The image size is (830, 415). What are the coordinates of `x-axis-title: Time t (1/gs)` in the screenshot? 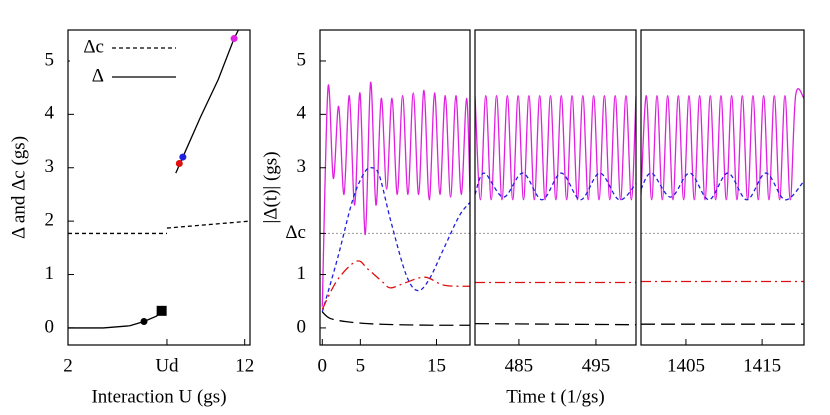 It's located at (555, 396).